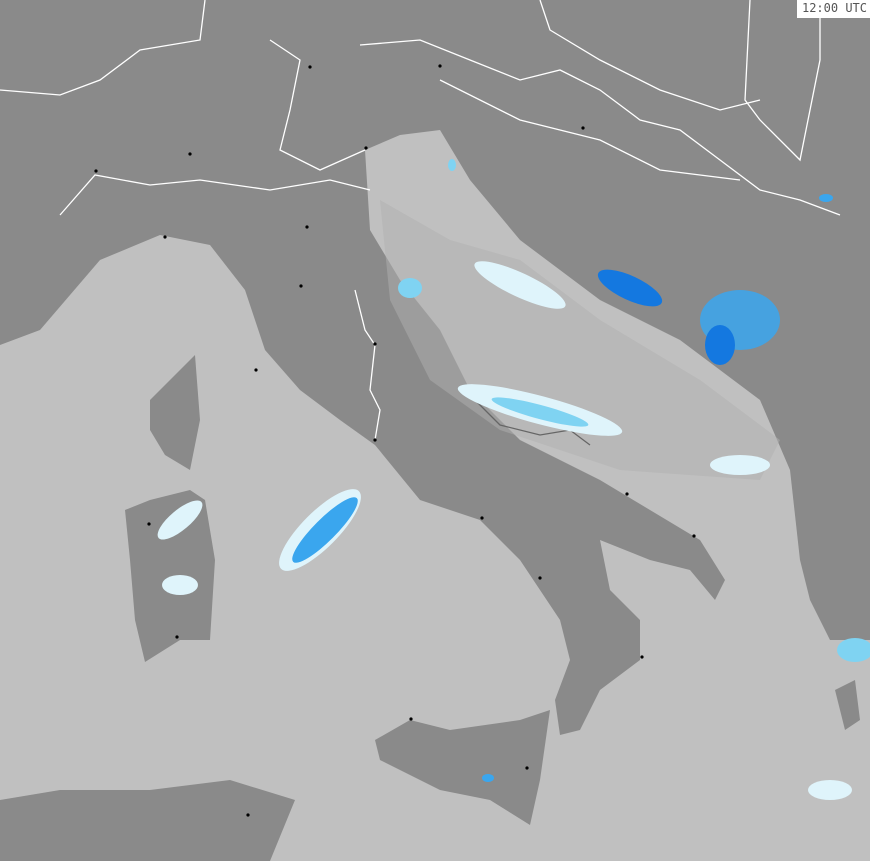  I want to click on precip-gargano, so click(740, 465).